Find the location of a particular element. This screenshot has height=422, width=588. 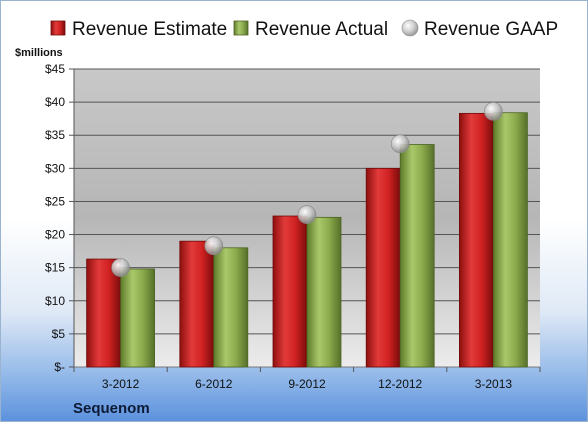

legend-swatch-gaap is located at coordinates (410, 28).